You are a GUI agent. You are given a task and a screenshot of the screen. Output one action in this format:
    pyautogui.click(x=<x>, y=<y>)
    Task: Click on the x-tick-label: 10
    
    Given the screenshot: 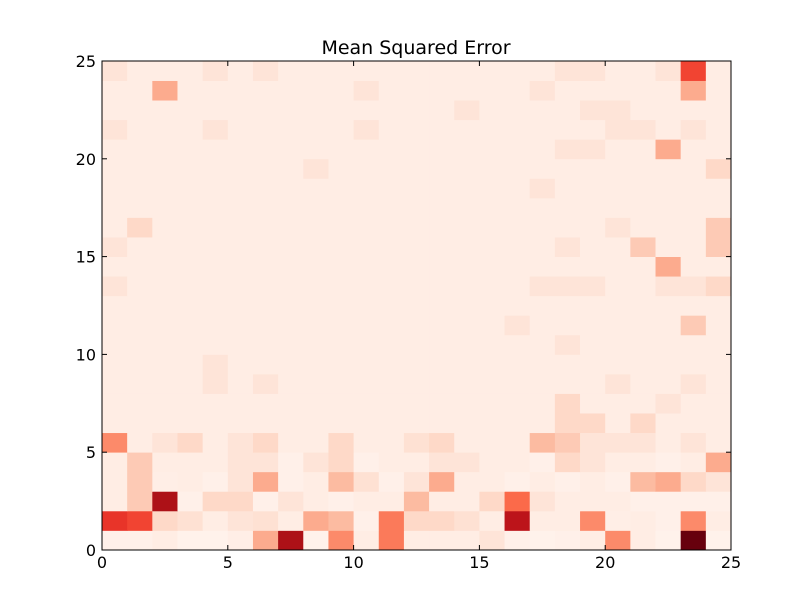 What is the action you would take?
    pyautogui.click(x=353, y=562)
    